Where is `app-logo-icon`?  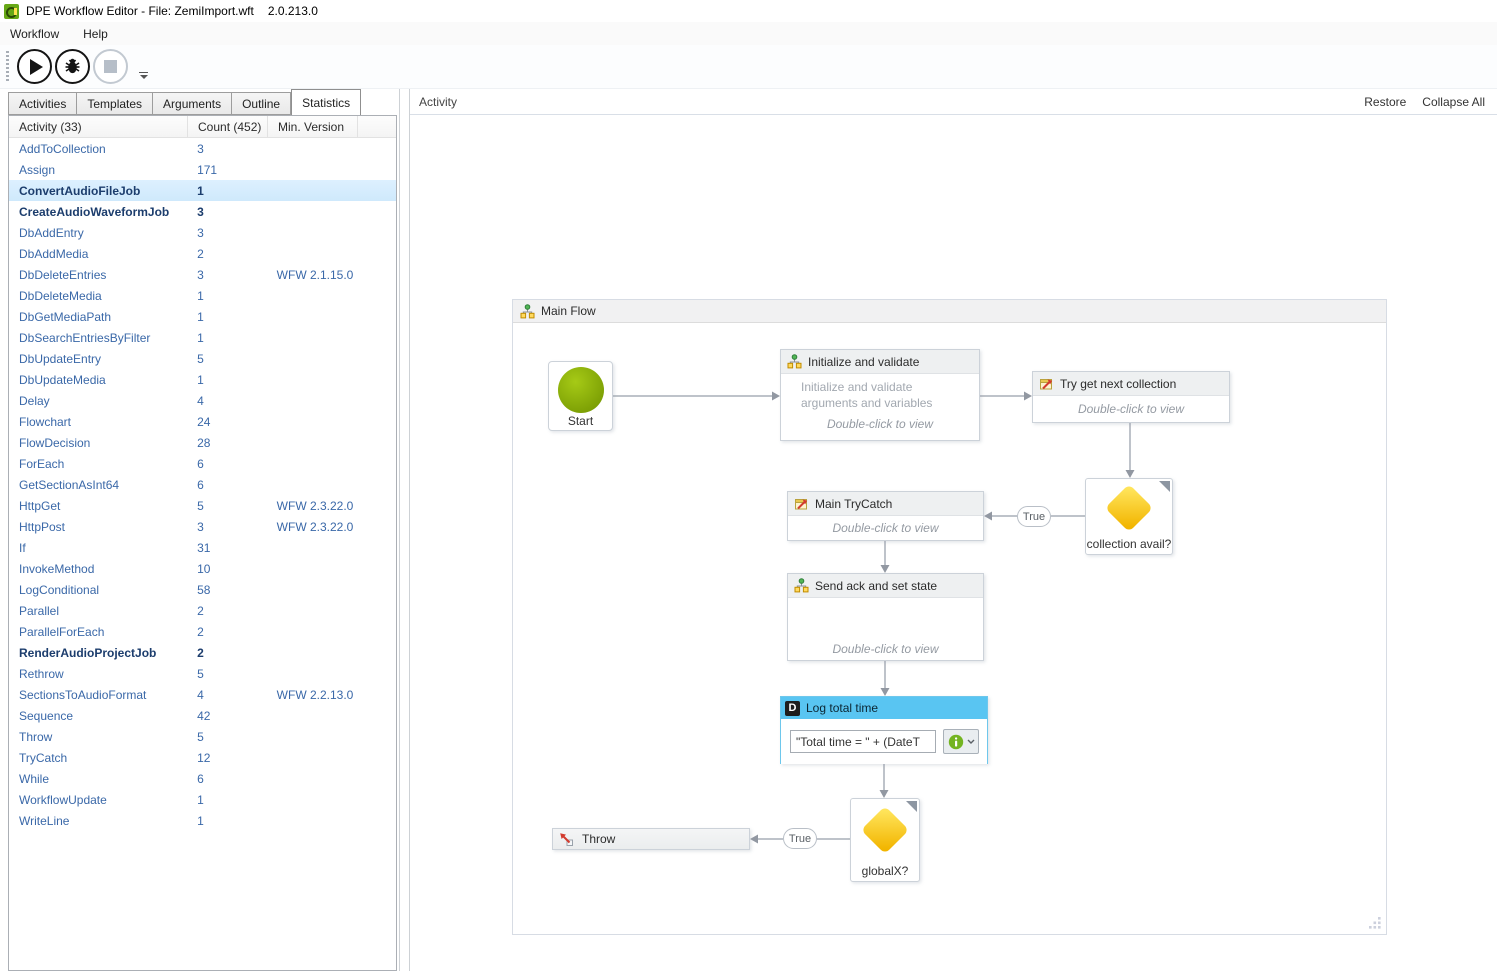 app-logo-icon is located at coordinates (11, 11).